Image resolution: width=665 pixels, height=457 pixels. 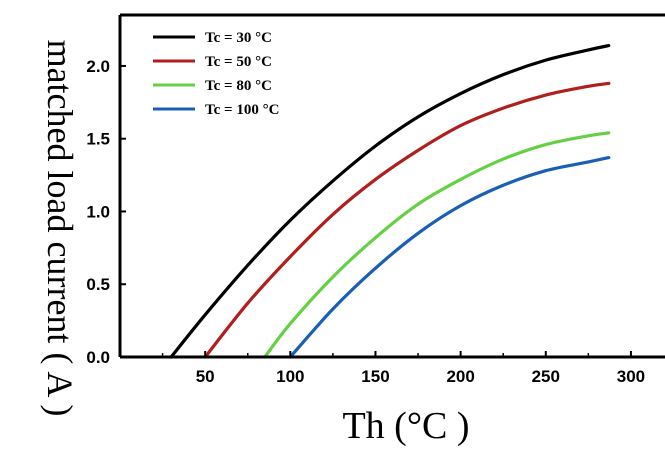 I want to click on x-axis-title: Th (°C ), so click(x=405, y=426).